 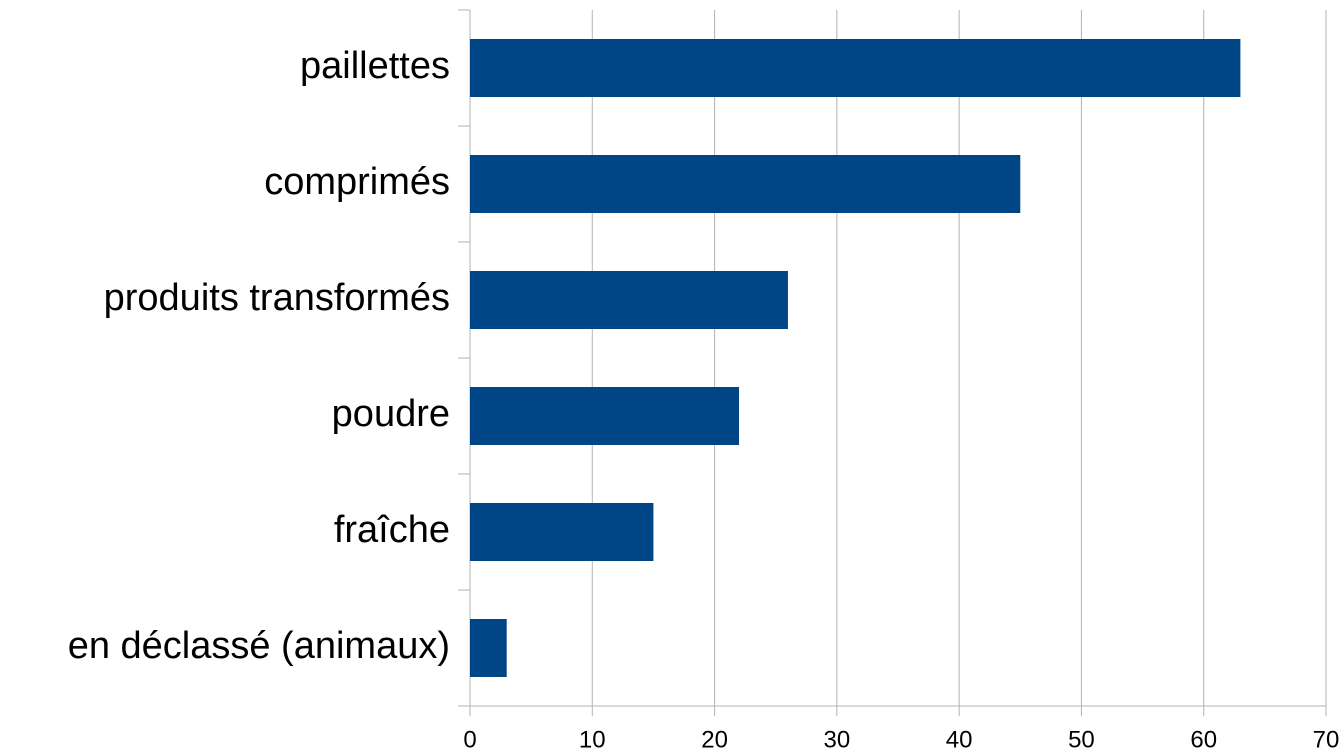 What do you see at coordinates (837, 739) in the screenshot?
I see `x-tick-label: 30` at bounding box center [837, 739].